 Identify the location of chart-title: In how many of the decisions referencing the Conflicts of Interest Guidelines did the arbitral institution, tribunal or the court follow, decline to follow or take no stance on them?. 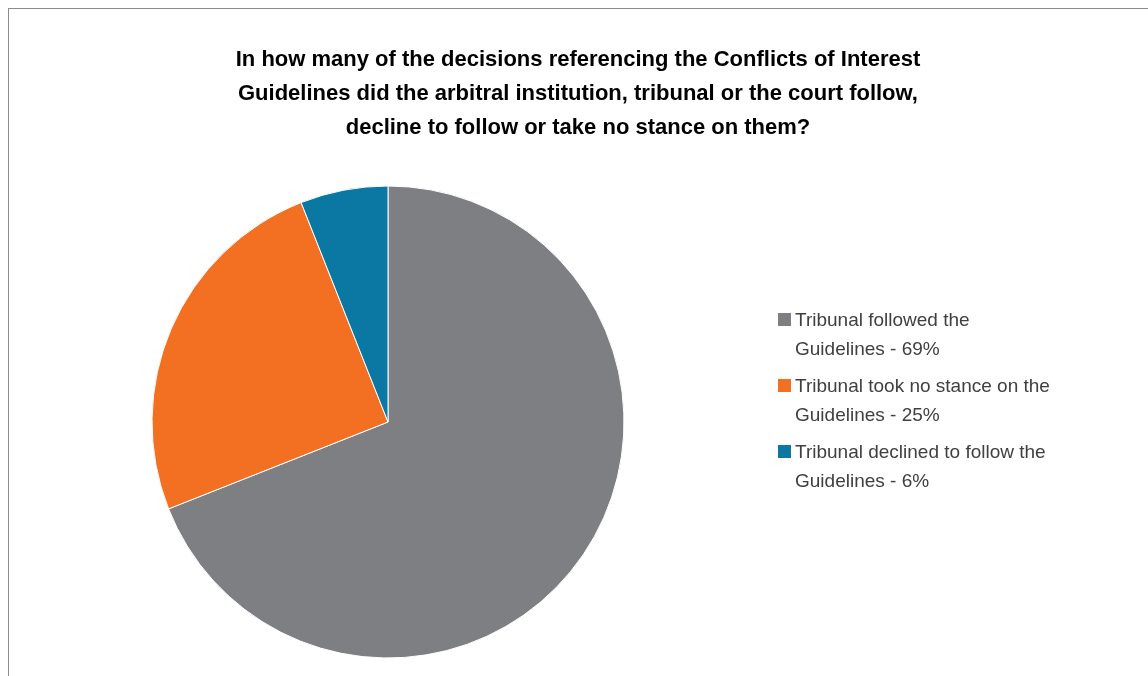
(578, 92).